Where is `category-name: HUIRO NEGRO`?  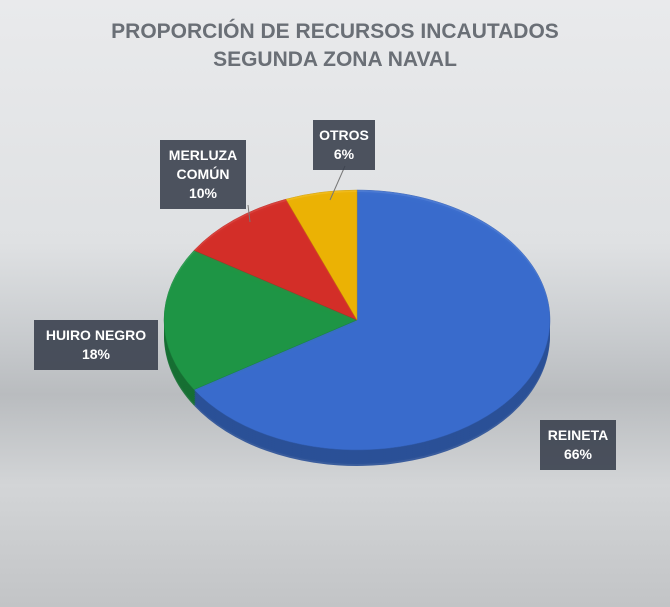 category-name: HUIRO NEGRO is located at coordinates (96, 335).